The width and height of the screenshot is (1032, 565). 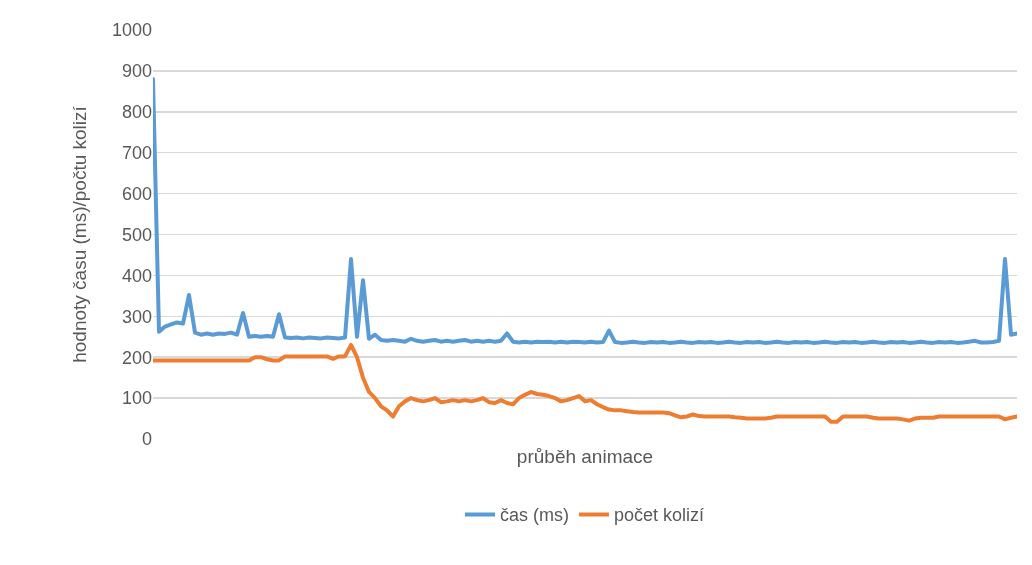 What do you see at coordinates (136, 193) in the screenshot?
I see `y-tick-label: 600` at bounding box center [136, 193].